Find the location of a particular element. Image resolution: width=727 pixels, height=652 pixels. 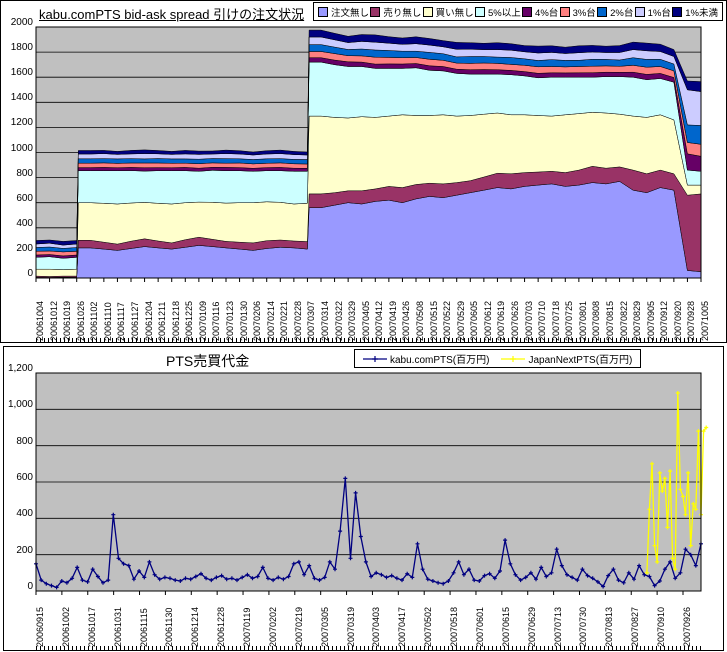

legend-label: 5%以上 is located at coordinates (504, 13).